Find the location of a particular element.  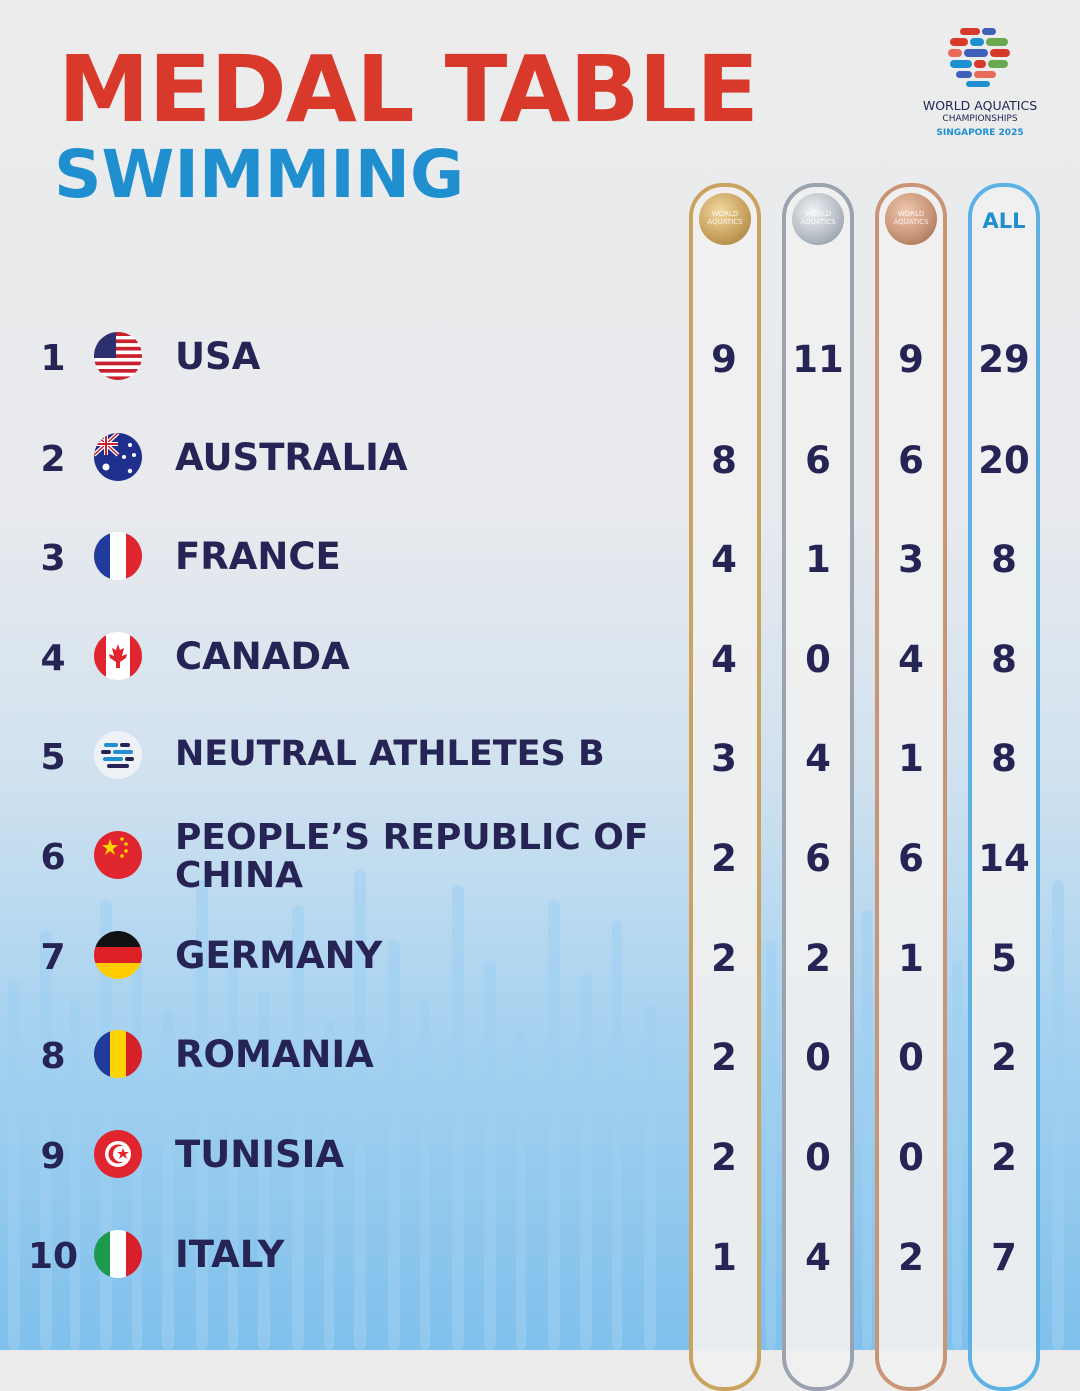

total-count: 5 is located at coordinates (1004, 958).